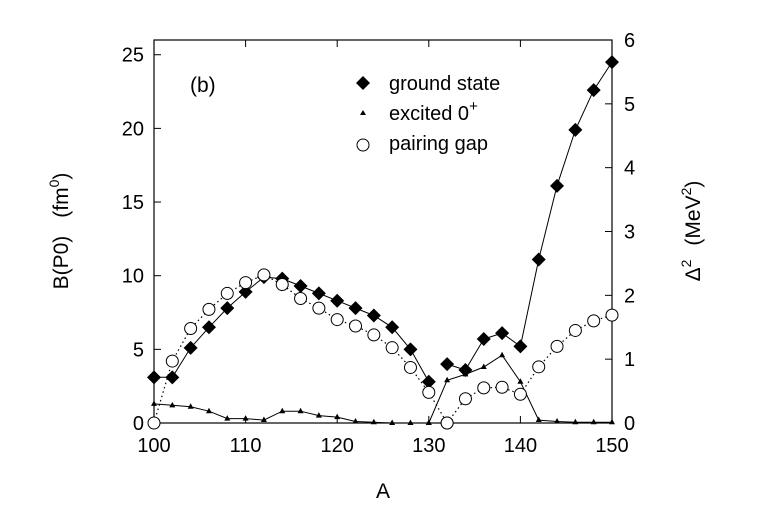 The height and width of the screenshot is (531, 772). What do you see at coordinates (444, 84) in the screenshot?
I see `svg-text: ground state` at bounding box center [444, 84].